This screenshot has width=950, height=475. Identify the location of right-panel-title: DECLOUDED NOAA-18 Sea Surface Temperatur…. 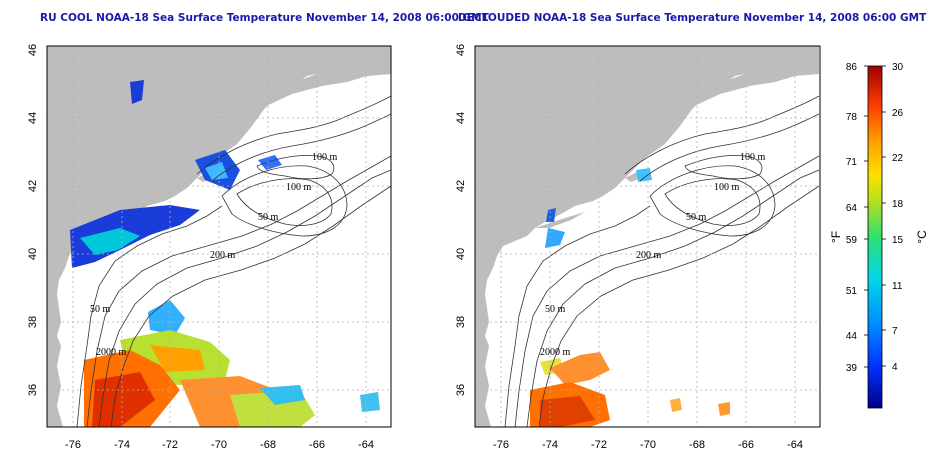
(692, 18).